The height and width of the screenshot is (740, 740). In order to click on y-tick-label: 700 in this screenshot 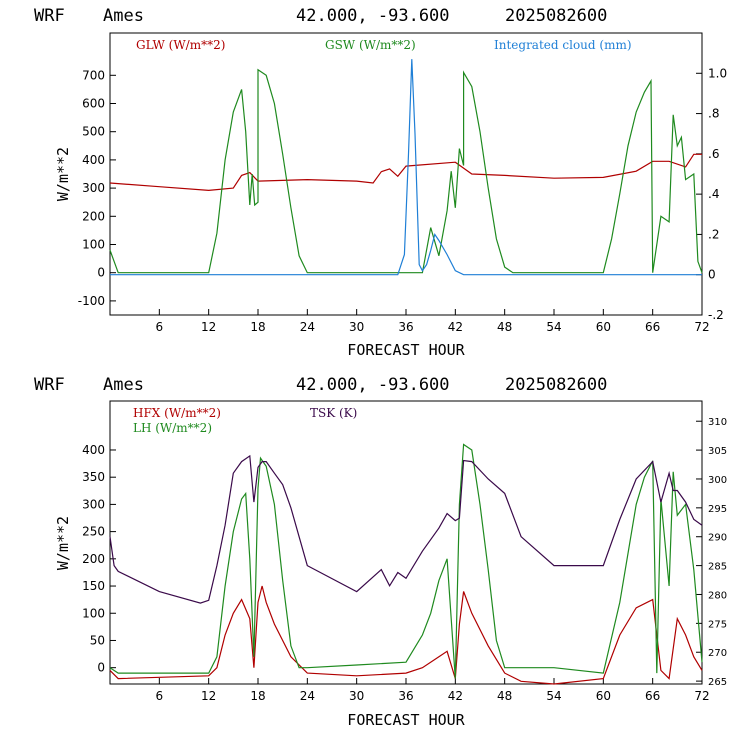, I will do `click(93, 75)`.